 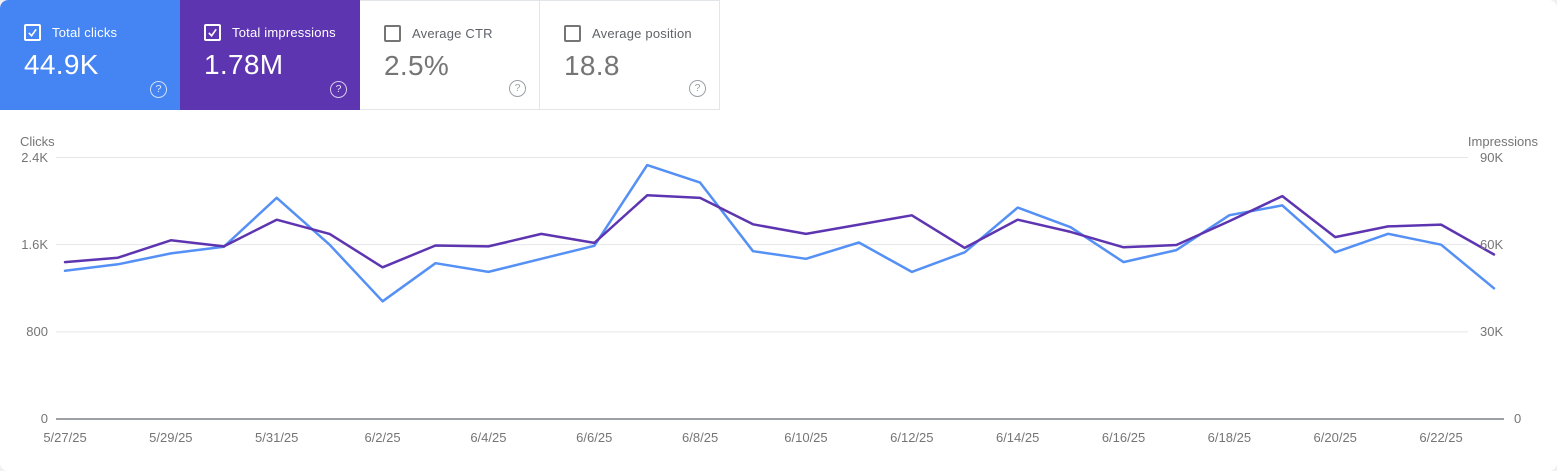 What do you see at coordinates (630, 55) in the screenshot?
I see `metric-card-average-position: Average position 18.8 ?` at bounding box center [630, 55].